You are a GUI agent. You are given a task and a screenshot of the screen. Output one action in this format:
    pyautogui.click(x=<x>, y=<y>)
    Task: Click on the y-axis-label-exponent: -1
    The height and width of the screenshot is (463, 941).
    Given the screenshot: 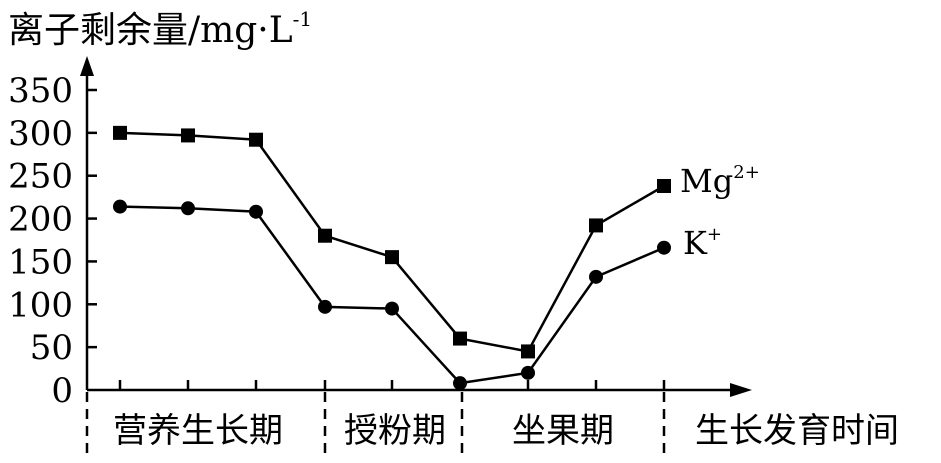 What is the action you would take?
    pyautogui.click(x=302, y=19)
    